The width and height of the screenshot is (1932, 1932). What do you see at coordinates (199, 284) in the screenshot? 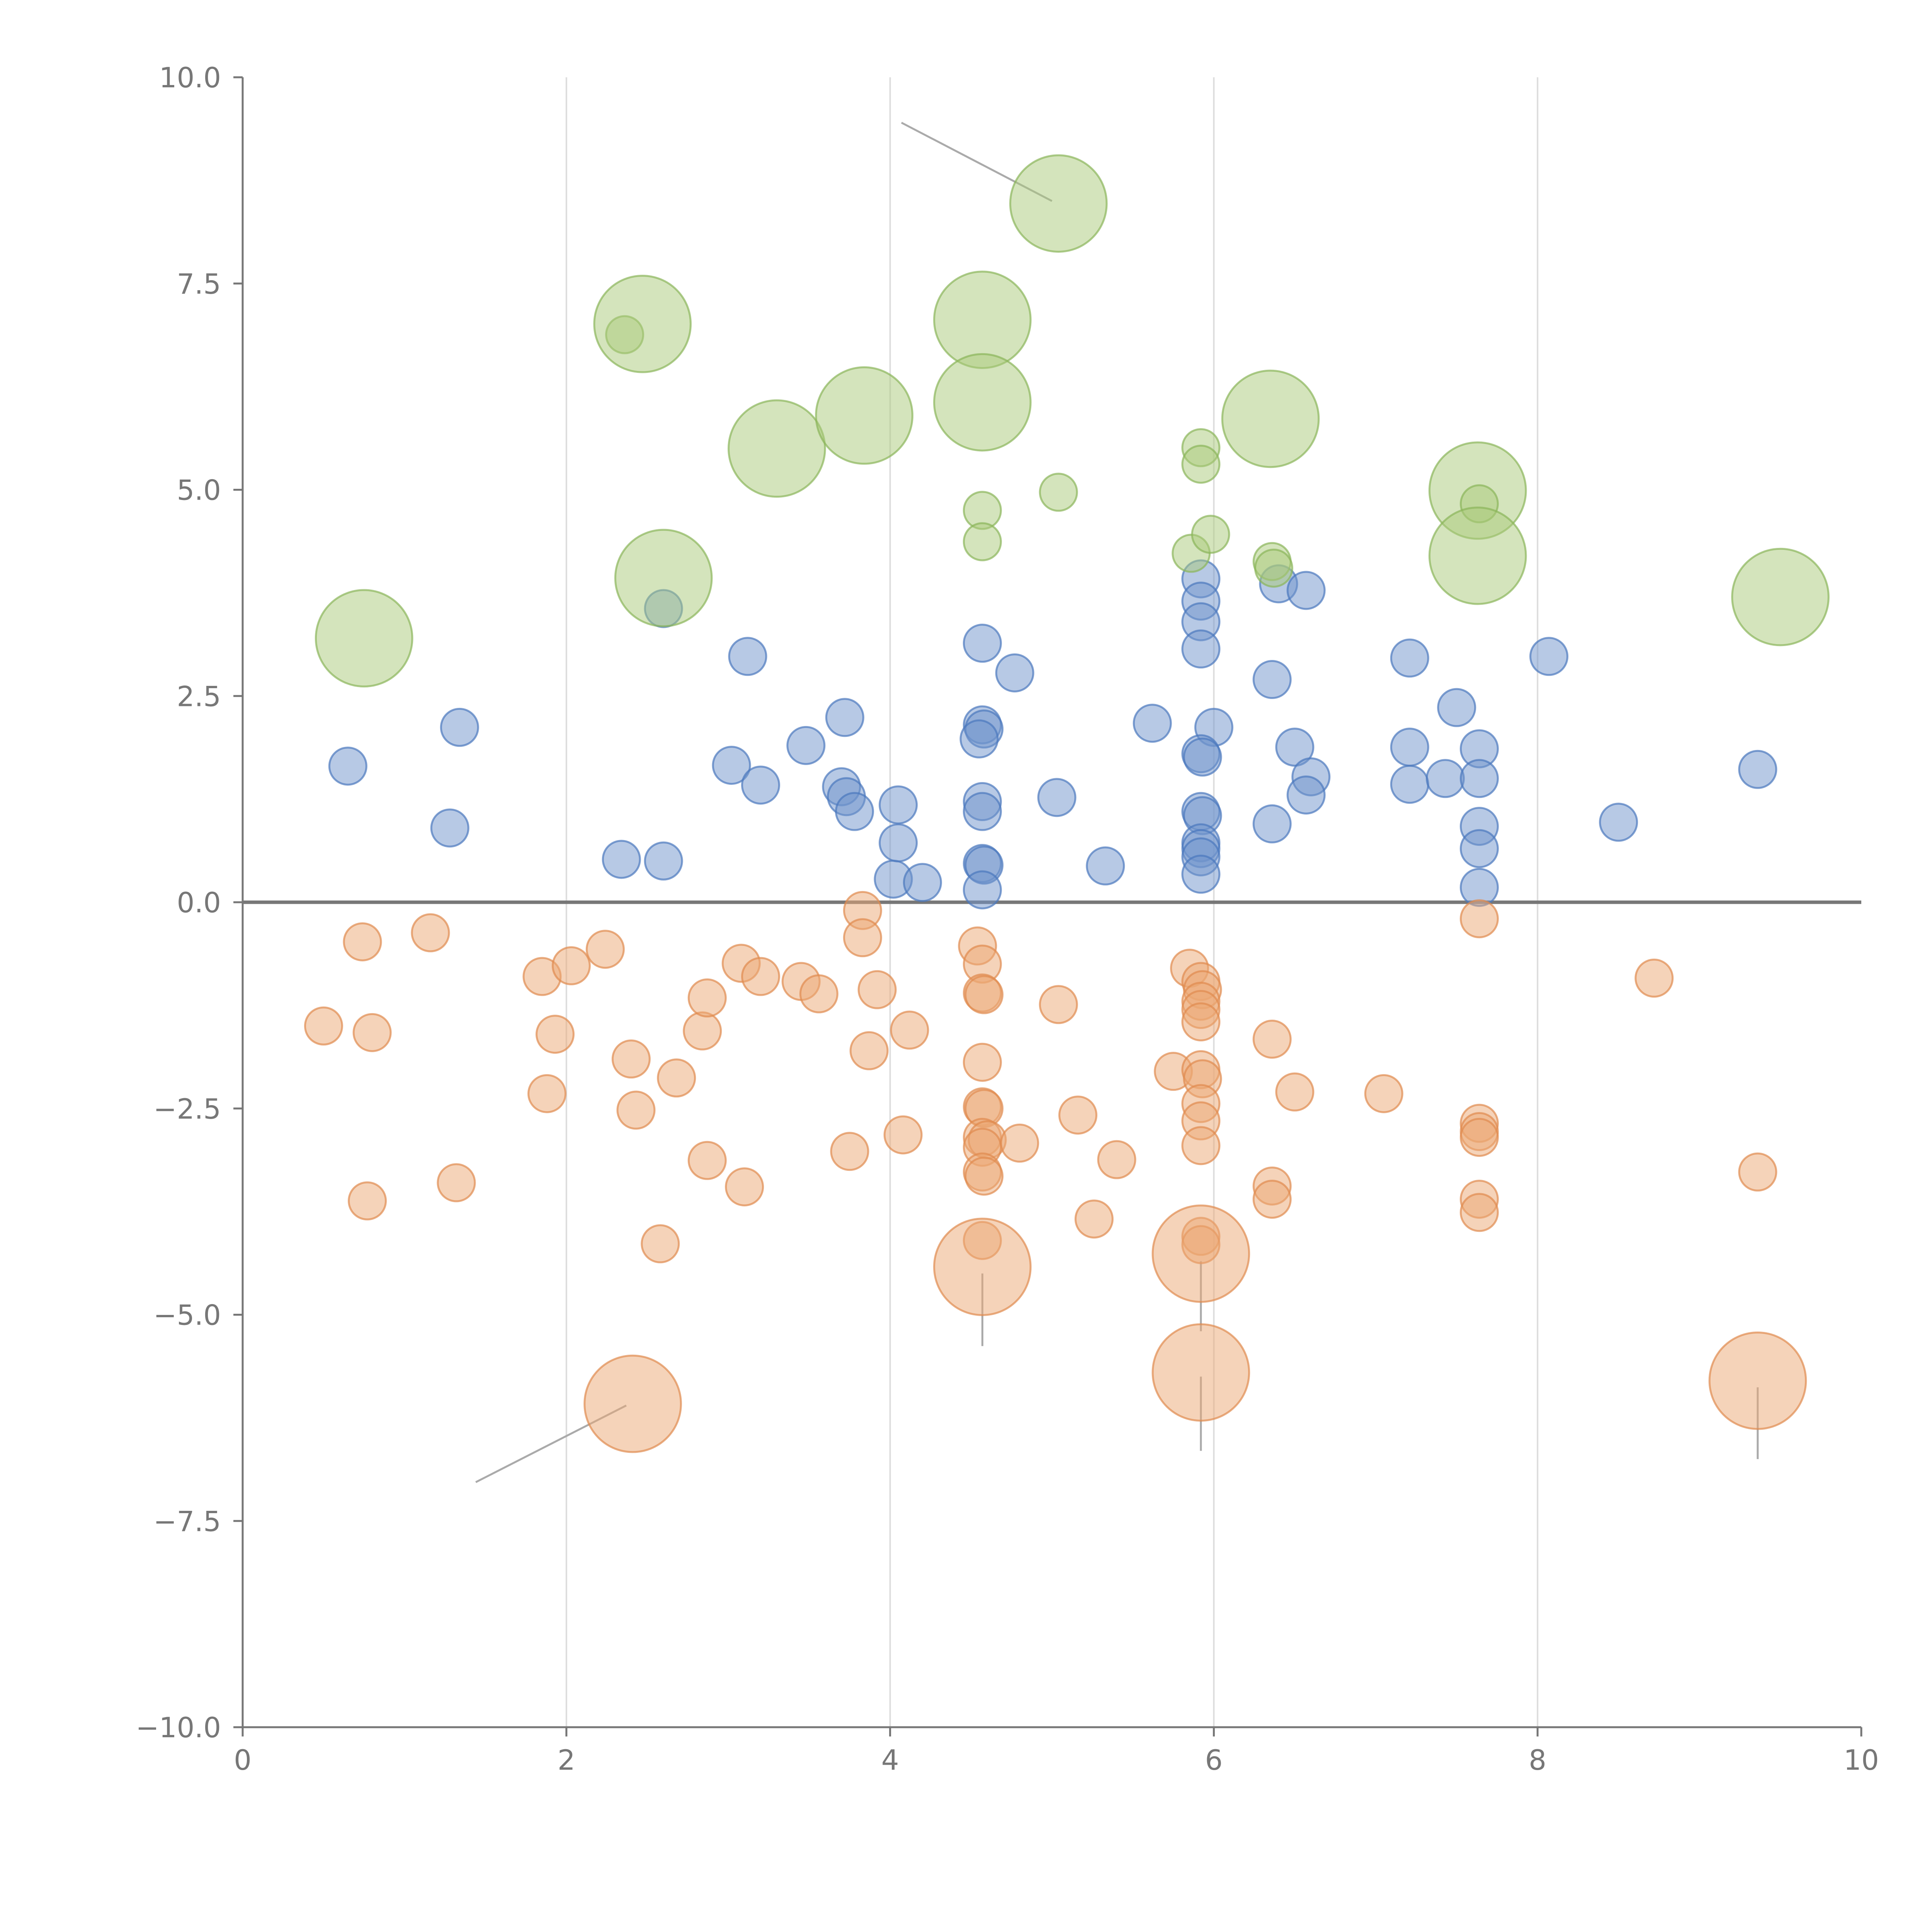
I see `y-tick-label: 7.5` at bounding box center [199, 284].